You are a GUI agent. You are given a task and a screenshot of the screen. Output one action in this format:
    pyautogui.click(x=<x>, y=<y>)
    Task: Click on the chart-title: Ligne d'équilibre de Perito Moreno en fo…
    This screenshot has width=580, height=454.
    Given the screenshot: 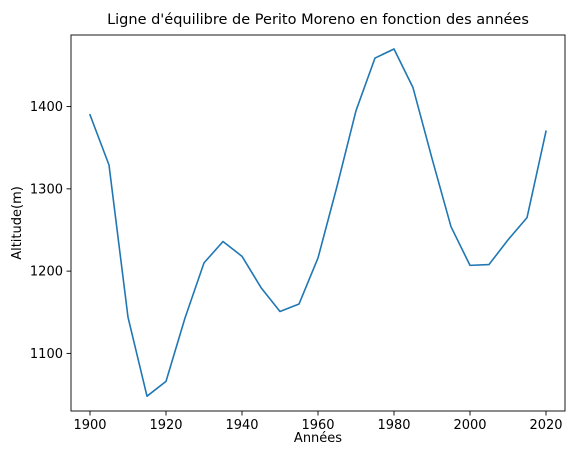 What is the action you would take?
    pyautogui.click(x=318, y=20)
    